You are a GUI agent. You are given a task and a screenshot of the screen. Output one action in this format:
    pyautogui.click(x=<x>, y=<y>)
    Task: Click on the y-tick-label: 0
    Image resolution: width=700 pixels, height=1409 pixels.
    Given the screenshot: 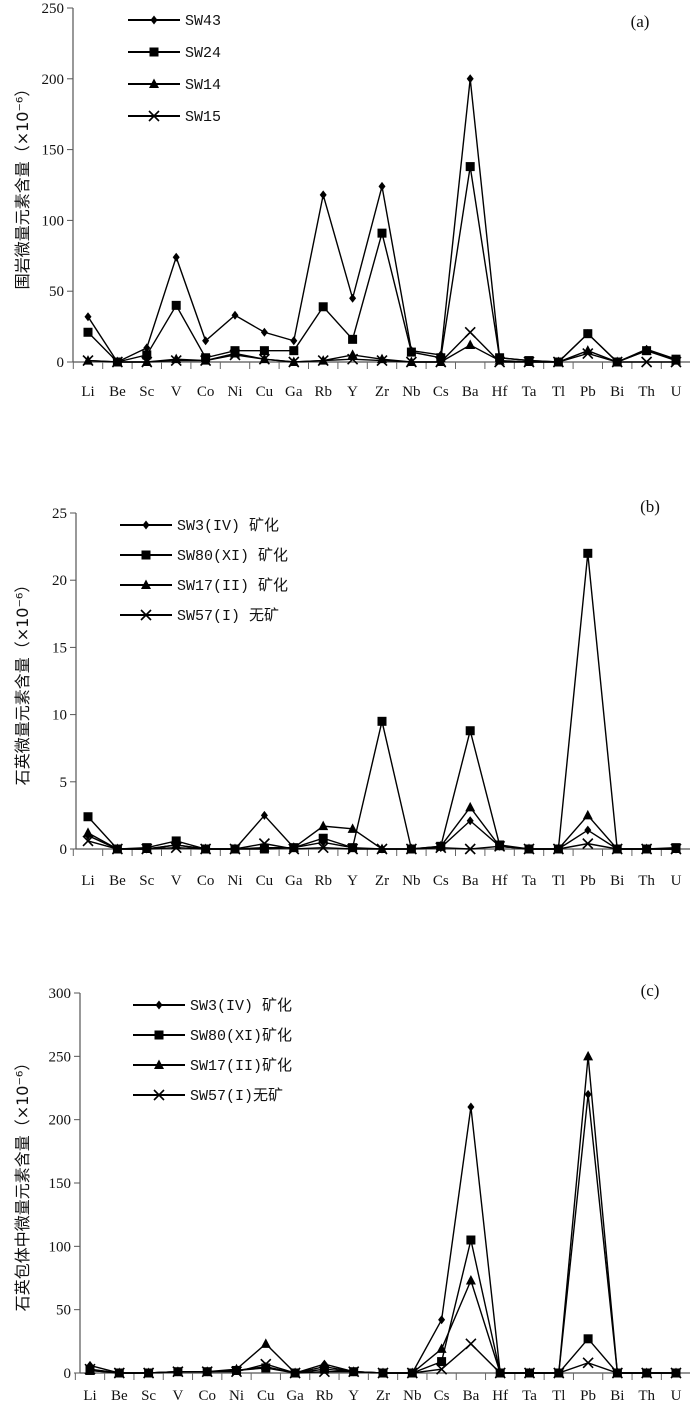 What is the action you would take?
    pyautogui.click(x=61, y=363)
    